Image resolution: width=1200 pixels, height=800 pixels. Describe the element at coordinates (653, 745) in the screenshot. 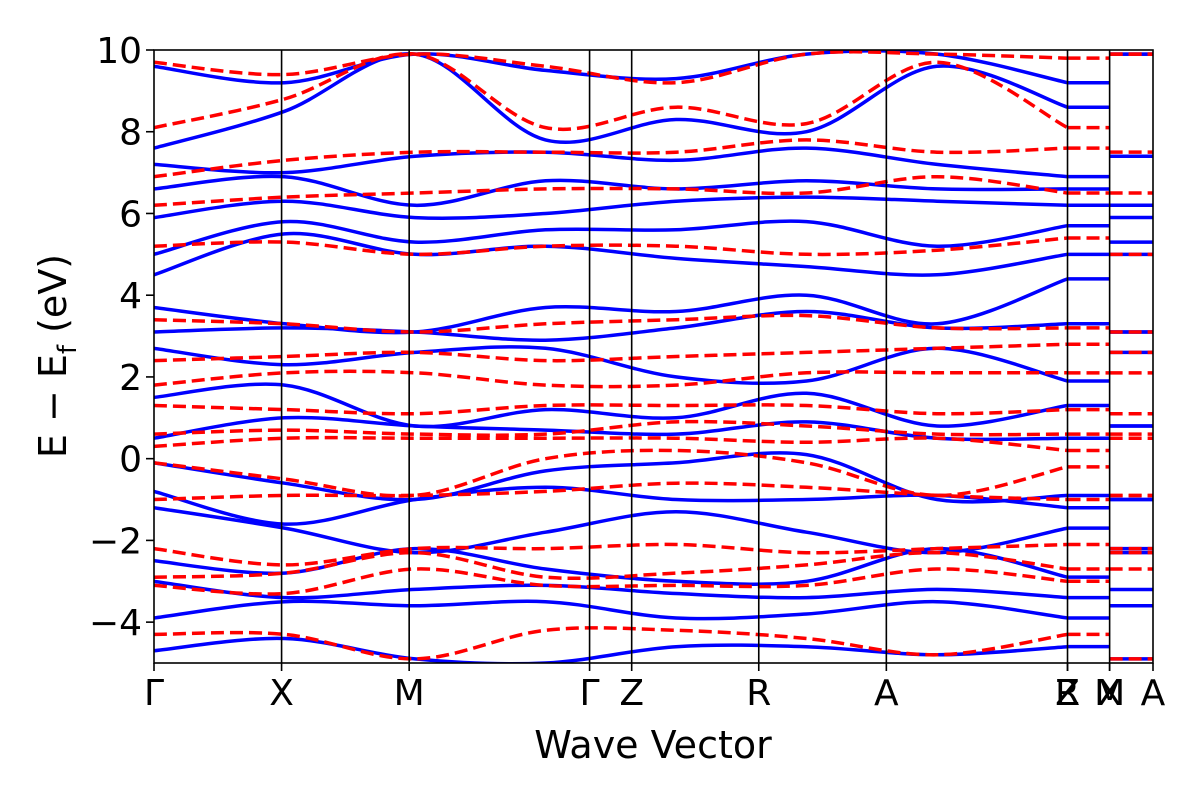

I see `x-axis-label: Wave Vector` at that location.